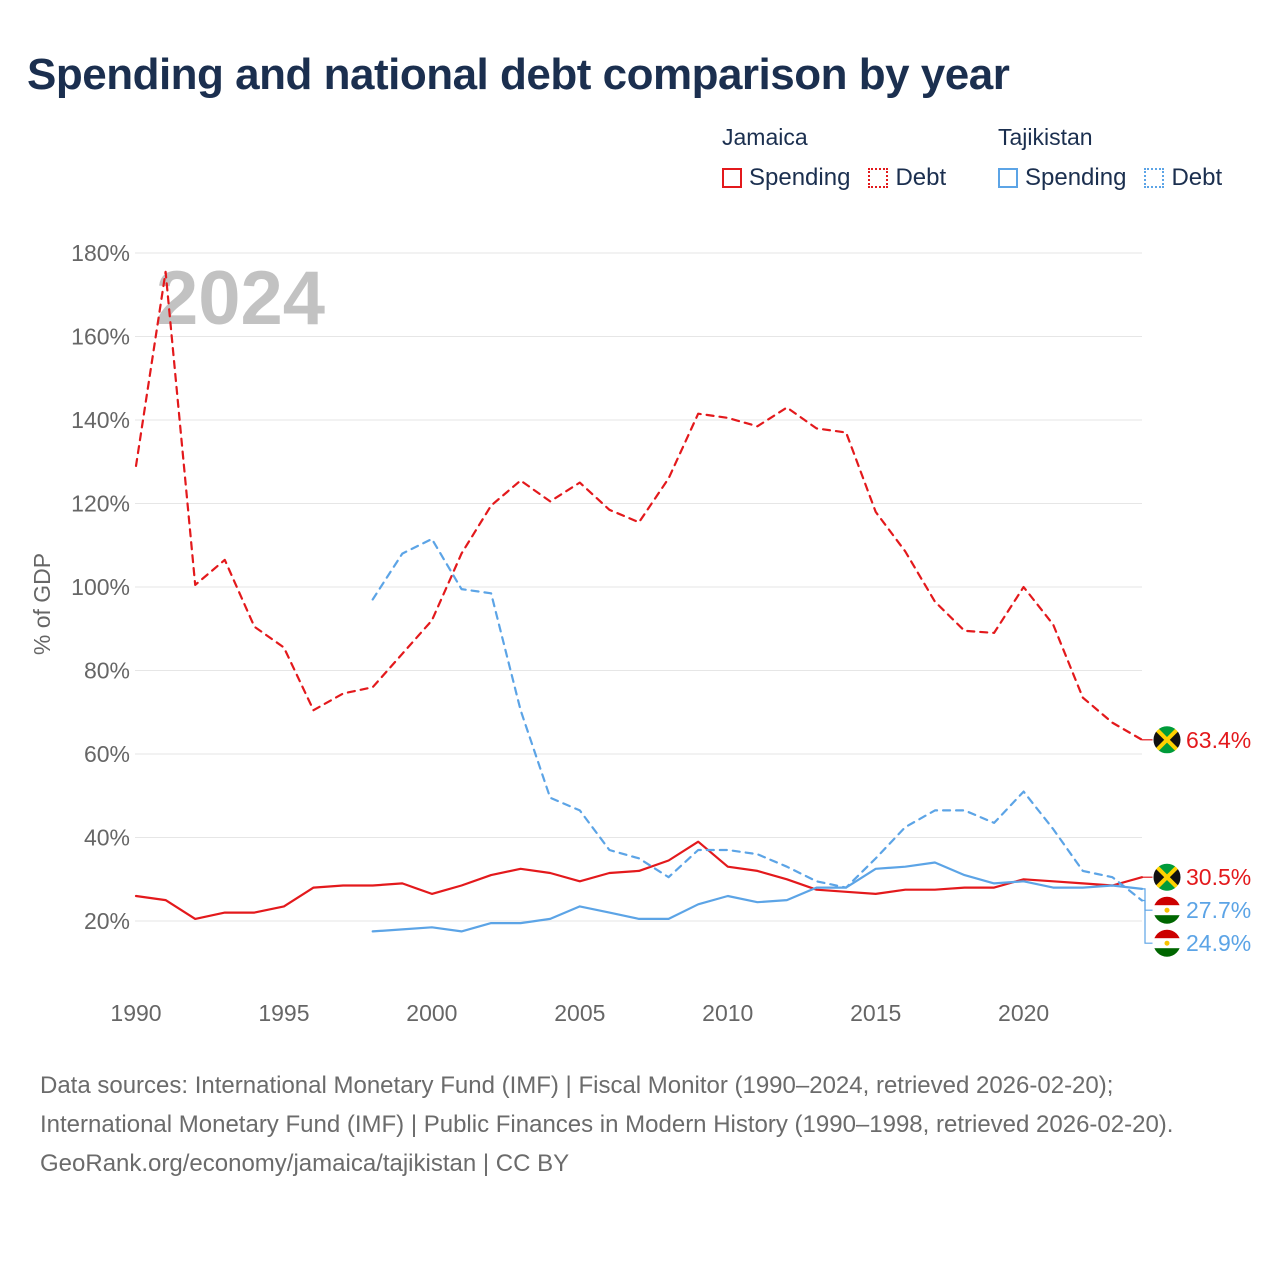 The width and height of the screenshot is (1280, 1280). I want to click on y-tick-label: 80%, so click(107, 671).